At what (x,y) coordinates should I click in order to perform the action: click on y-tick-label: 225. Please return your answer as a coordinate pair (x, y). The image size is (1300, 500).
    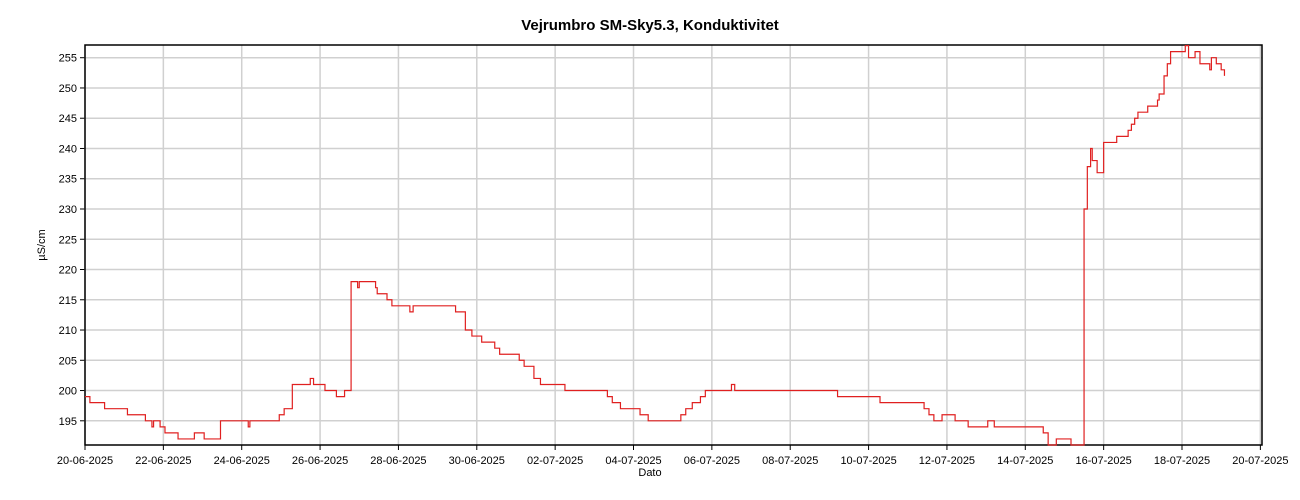
    Looking at the image, I should click on (68, 240).